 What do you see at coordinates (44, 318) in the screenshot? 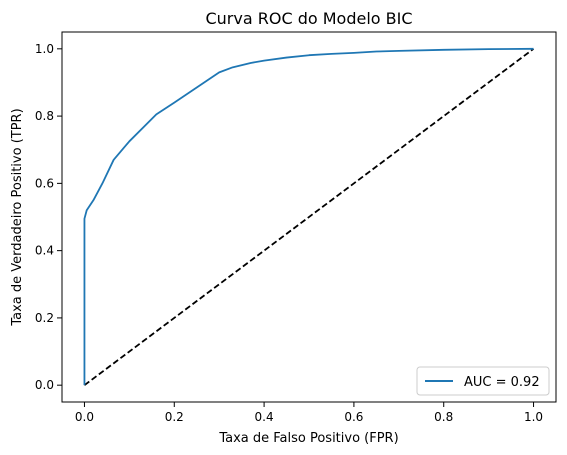
I see `y-tick-label: 0.2` at bounding box center [44, 318].